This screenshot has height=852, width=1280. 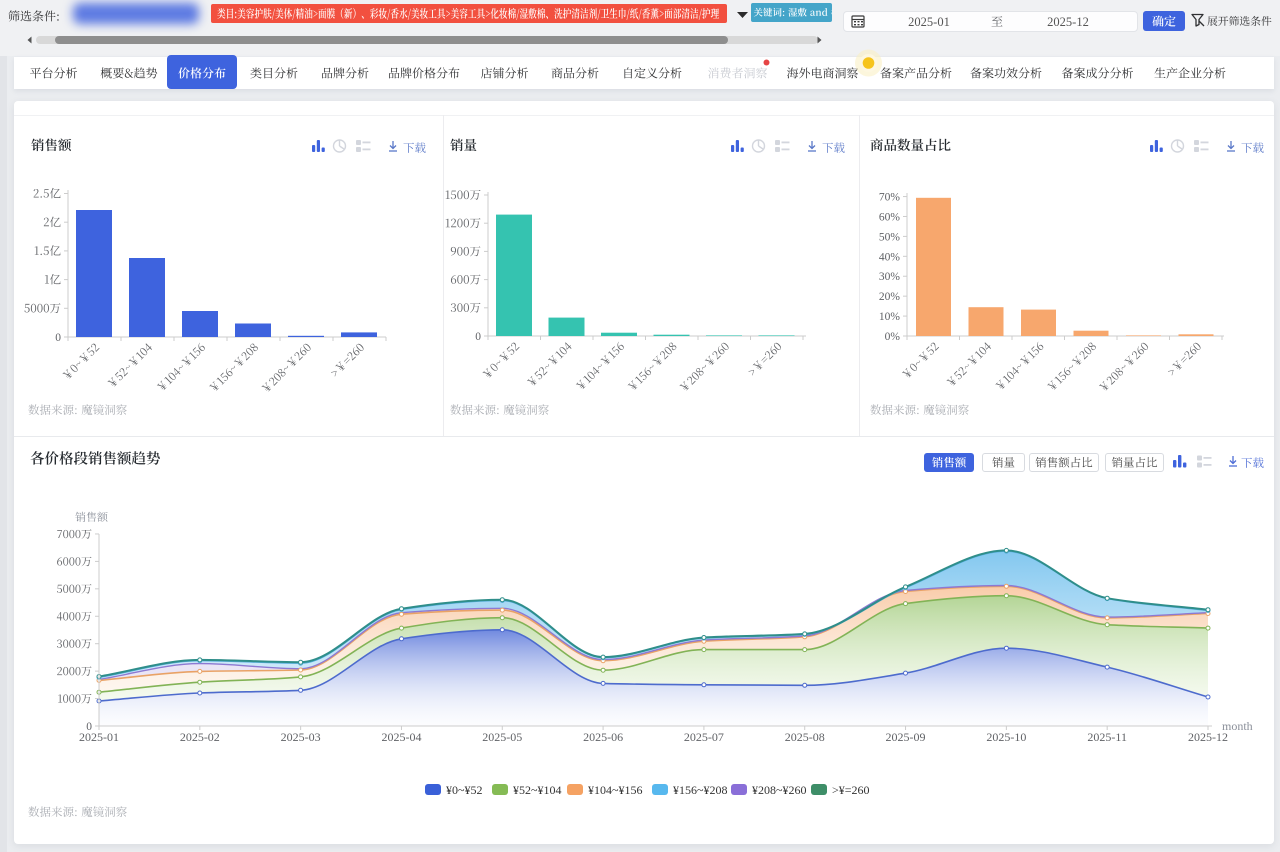 I want to click on svg-text: ¥0~¥52, so click(x=464, y=790).